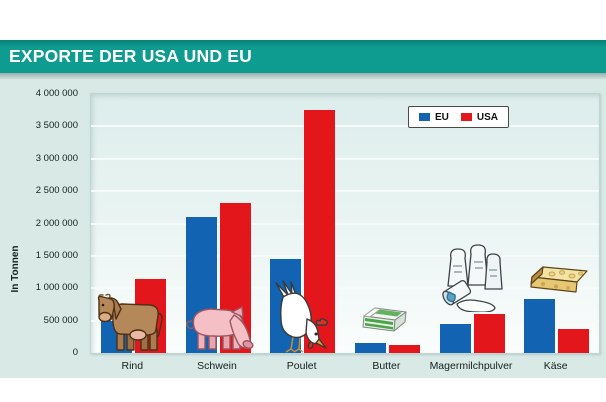  I want to click on title-bar-shadow, so click(303, 76).